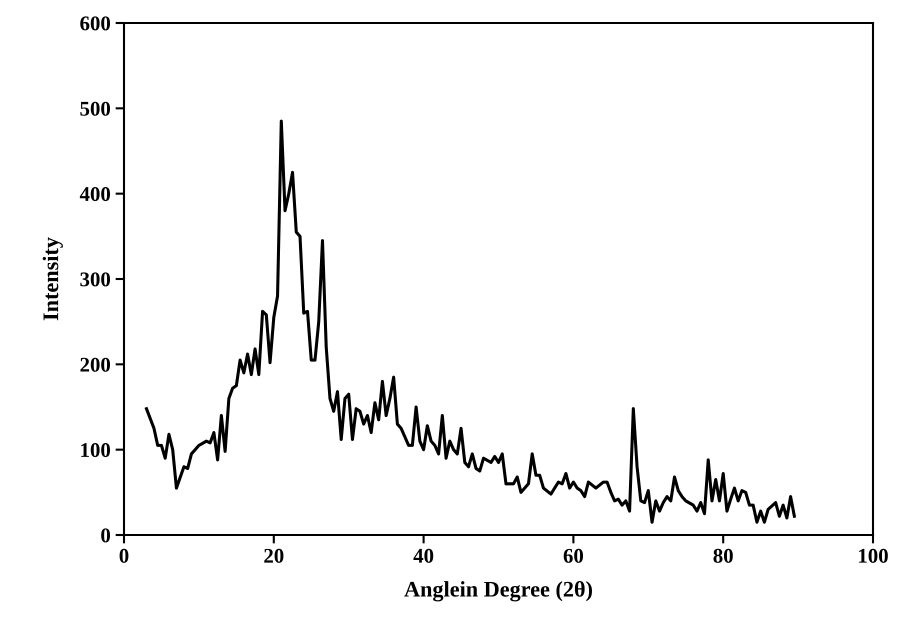 The width and height of the screenshot is (898, 637). What do you see at coordinates (52, 278) in the screenshot?
I see `y-axis-title: Intensity` at bounding box center [52, 278].